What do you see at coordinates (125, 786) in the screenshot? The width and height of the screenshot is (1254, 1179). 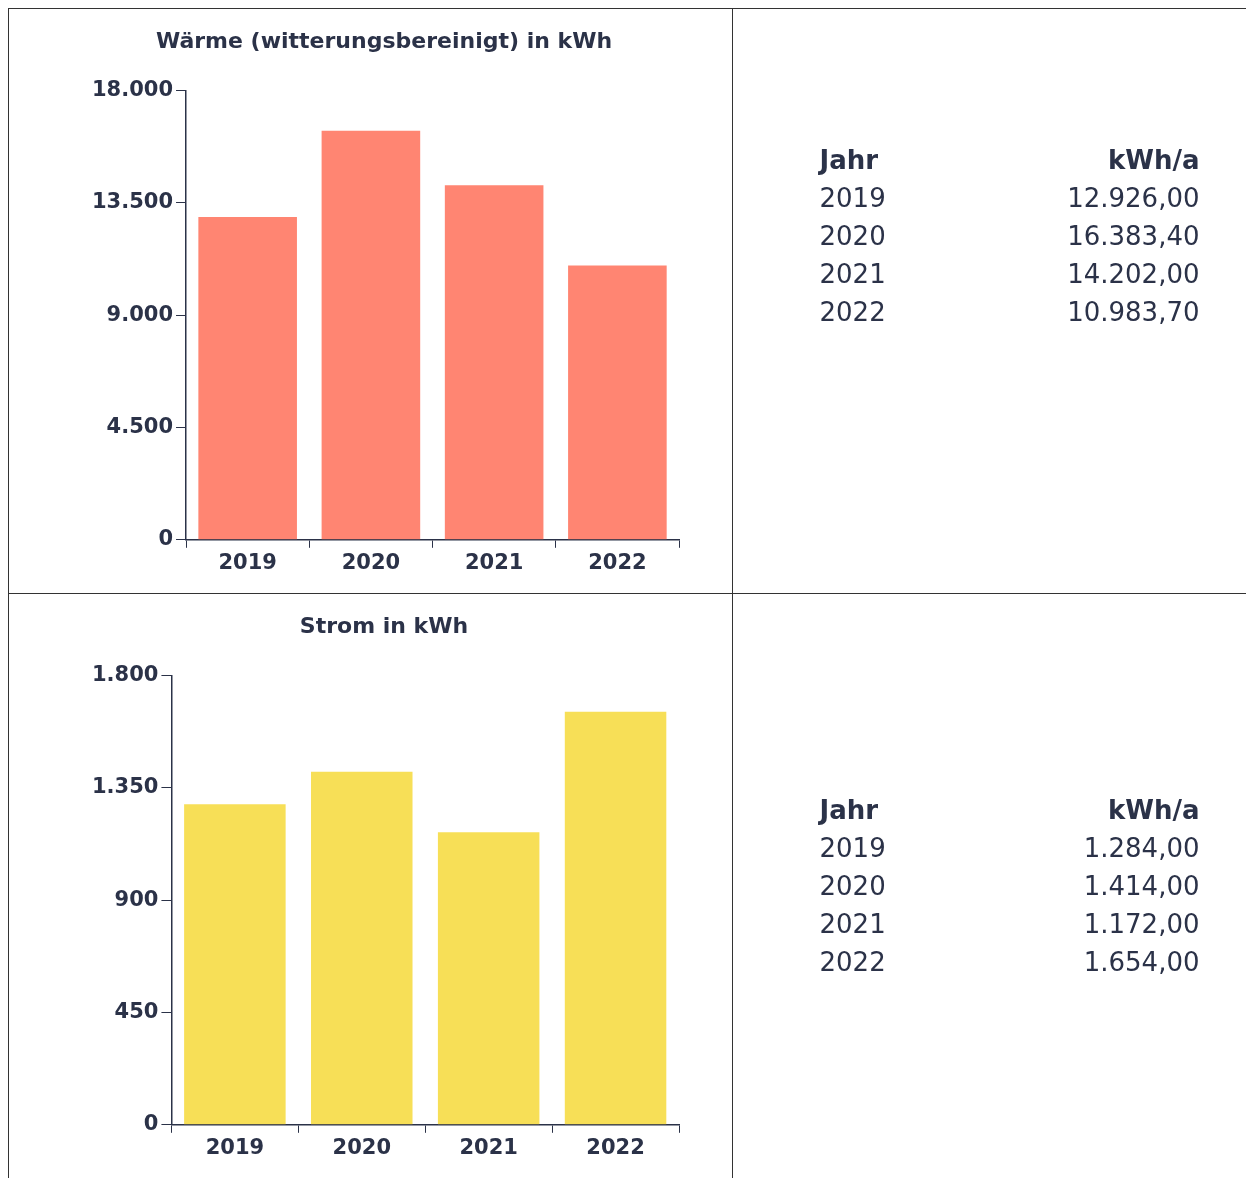 I see `y-tick-label: 1.350` at bounding box center [125, 786].